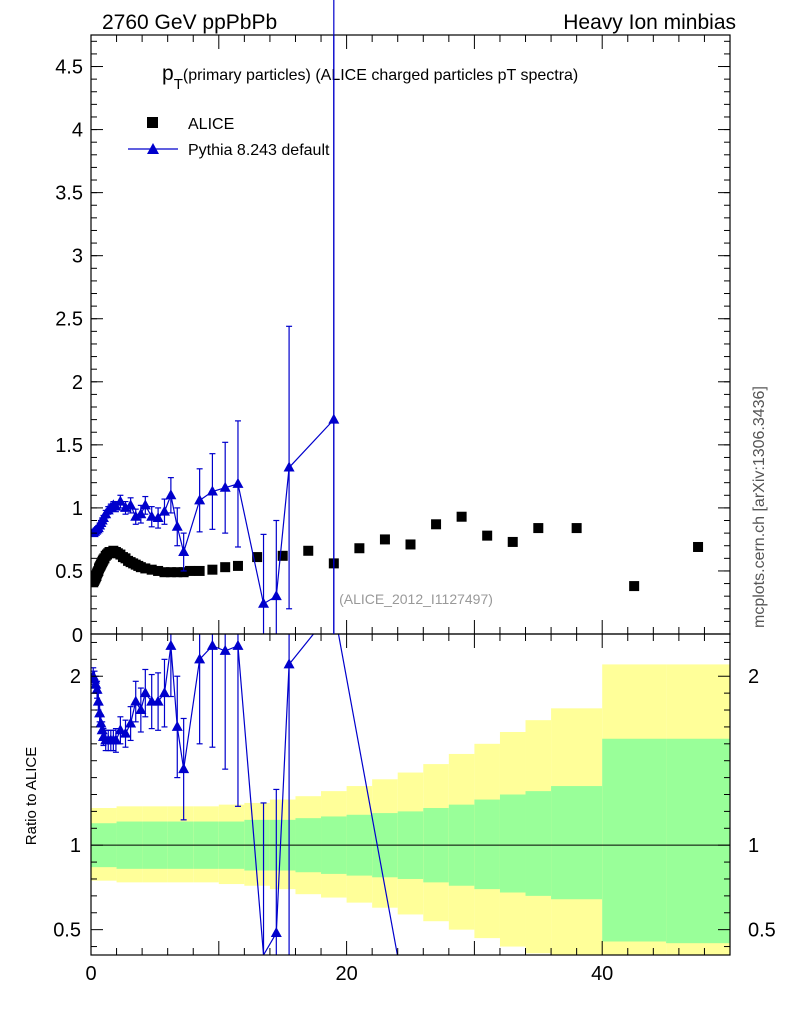  Describe the element at coordinates (77, 383) in the screenshot. I see `main-ytick-label: 2` at that location.